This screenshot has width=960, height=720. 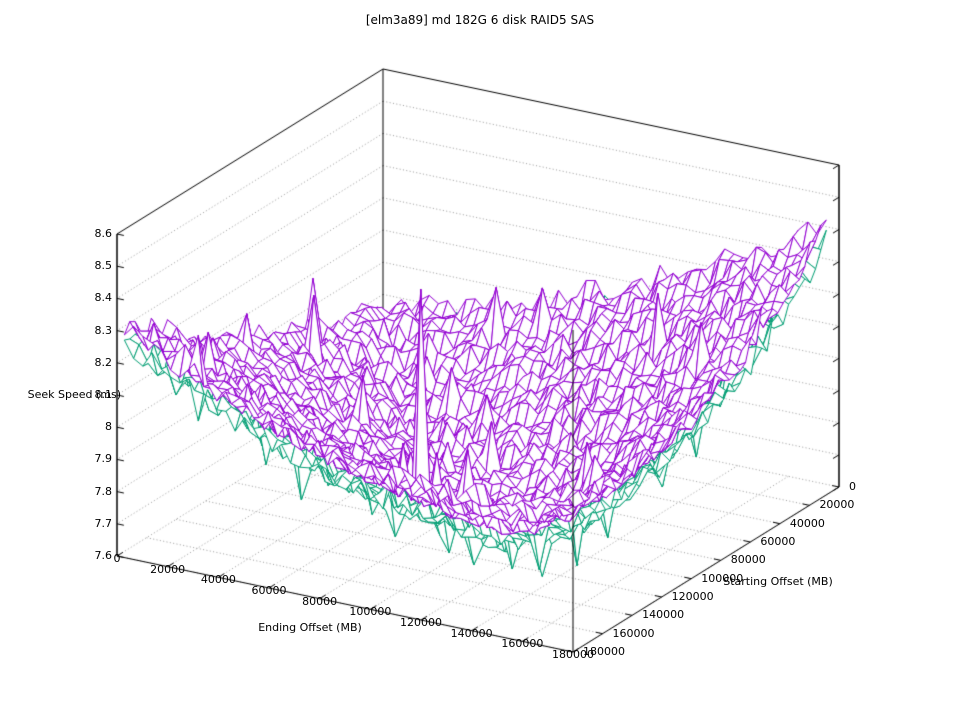 What do you see at coordinates (663, 615) in the screenshot?
I see `y-tick-label-140000: 140000` at bounding box center [663, 615].